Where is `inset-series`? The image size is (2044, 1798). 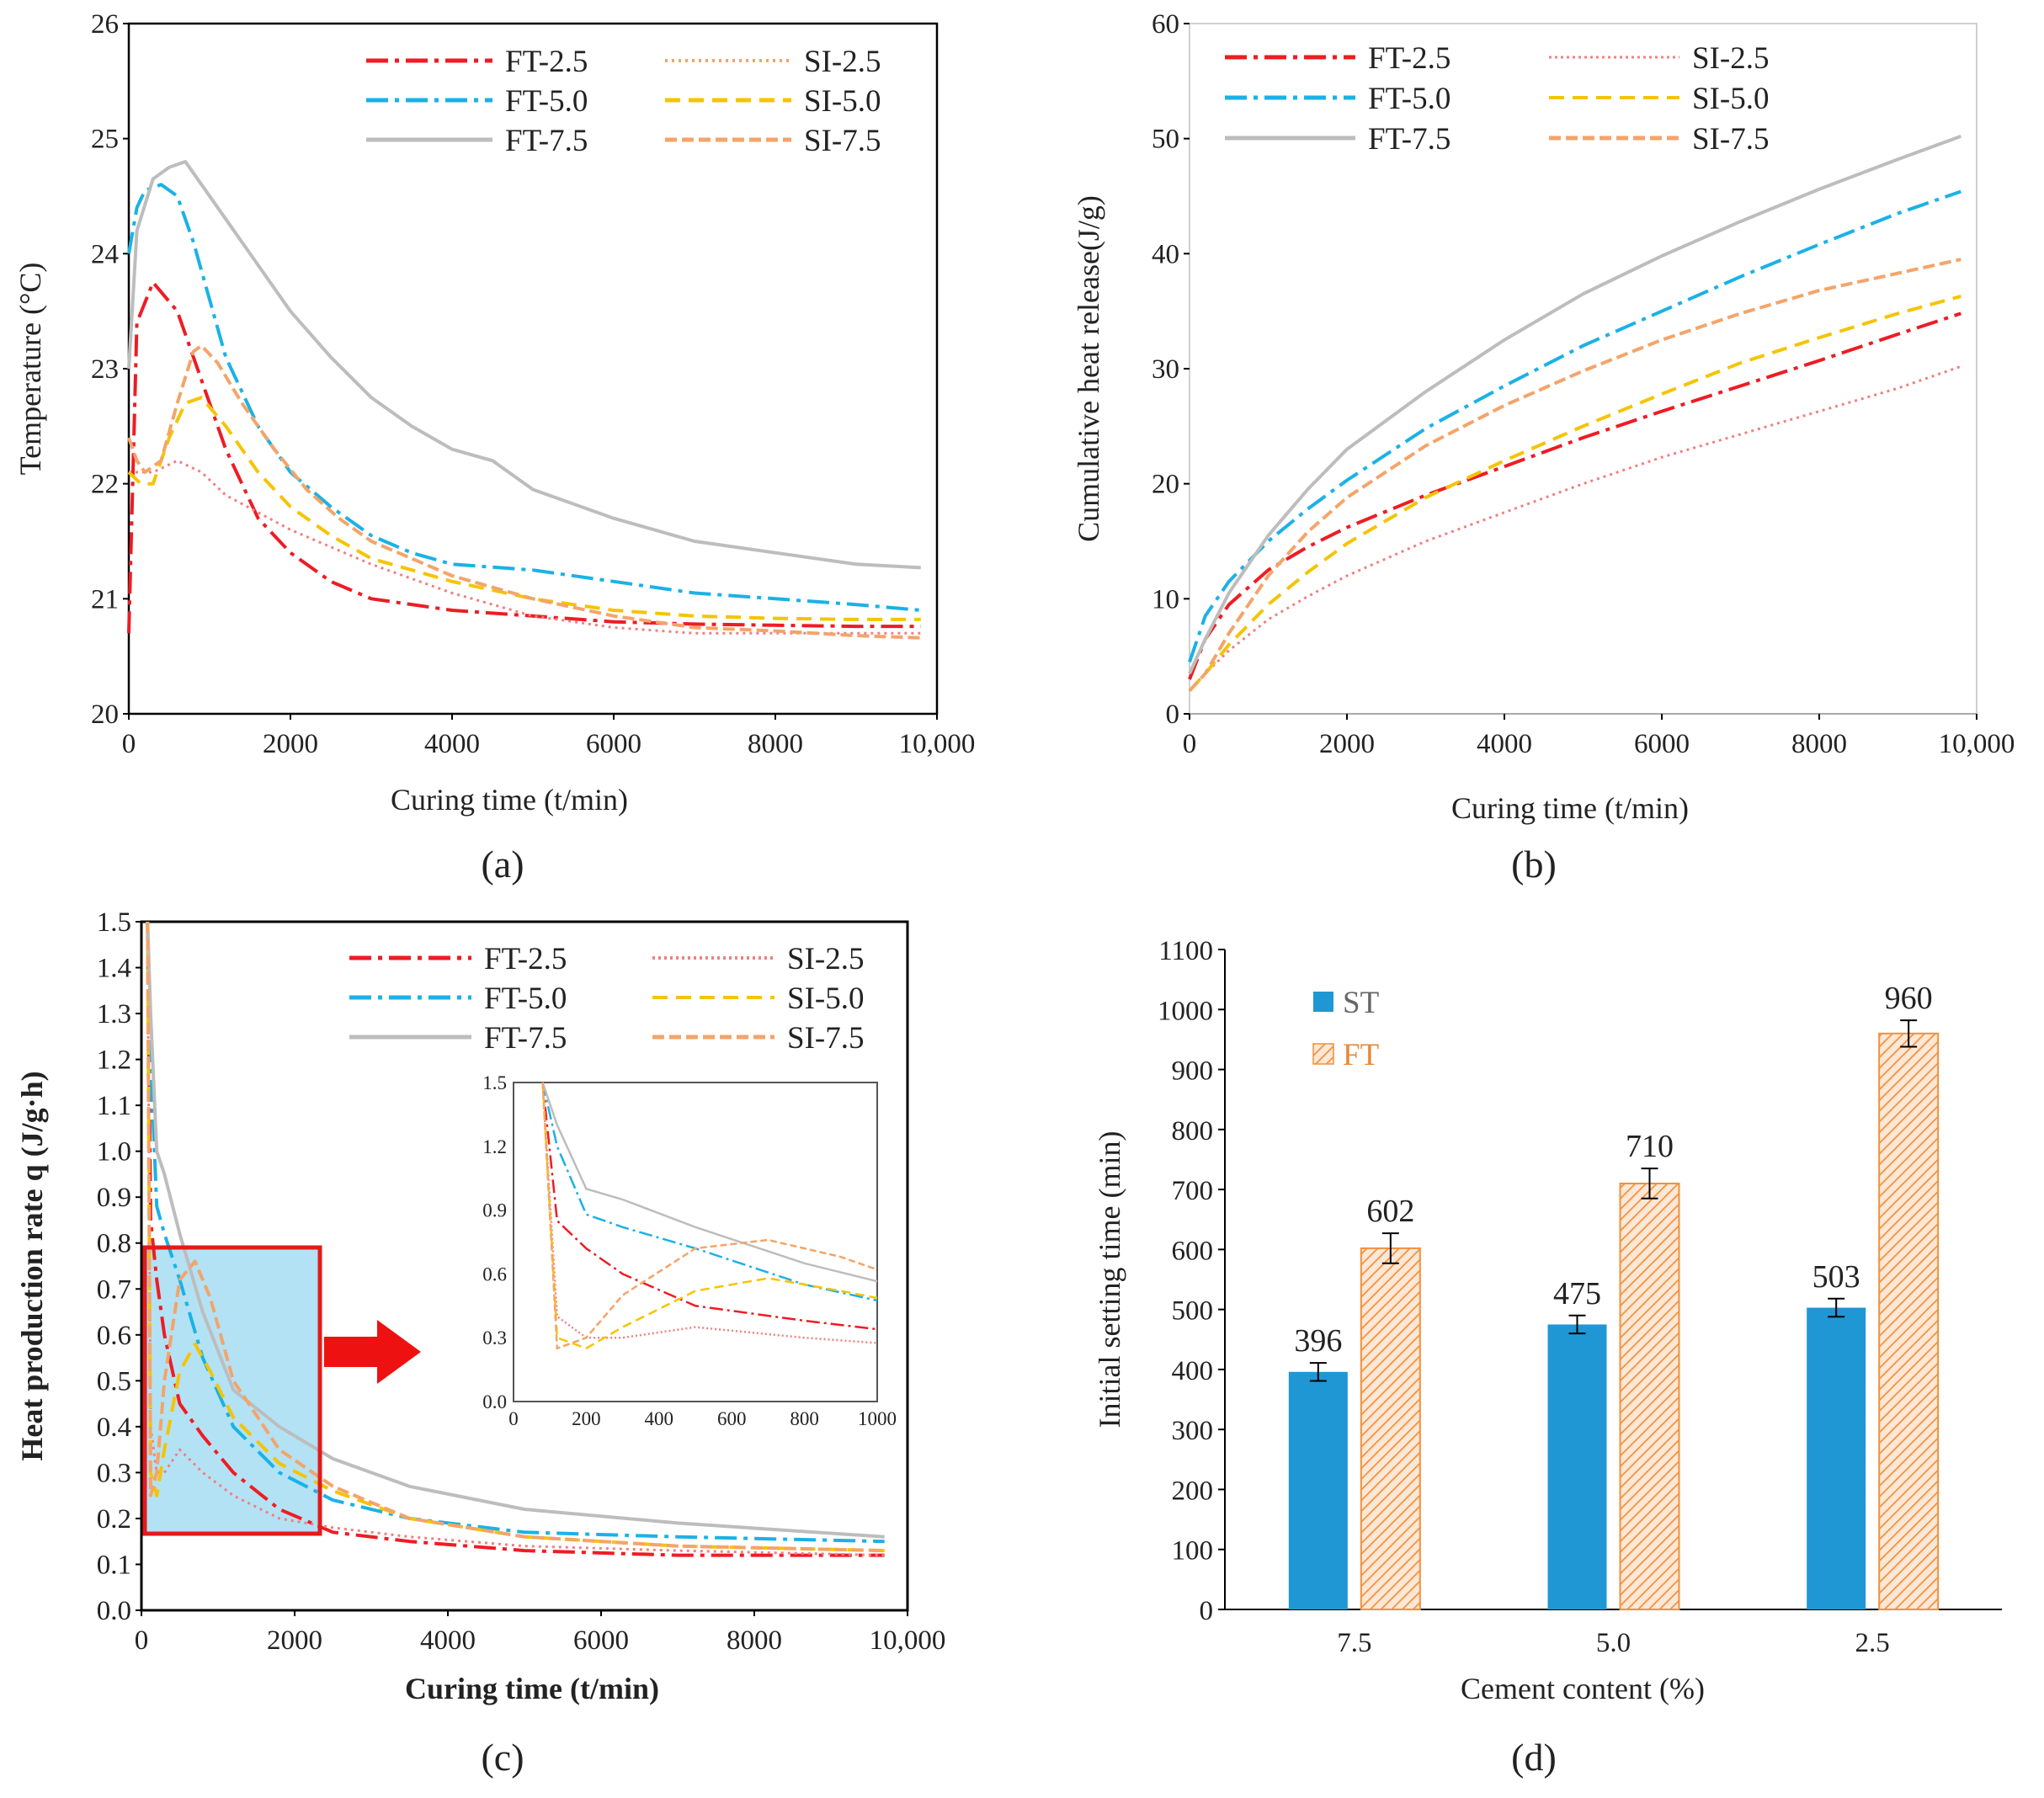
inset-series is located at coordinates (709, 1216).